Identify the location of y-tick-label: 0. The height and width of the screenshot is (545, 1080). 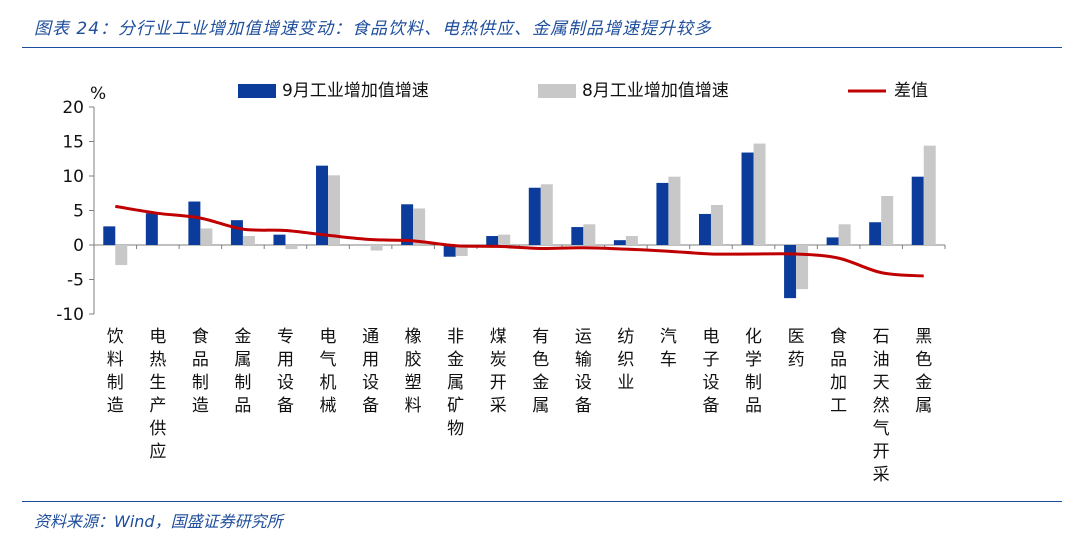
(78, 246).